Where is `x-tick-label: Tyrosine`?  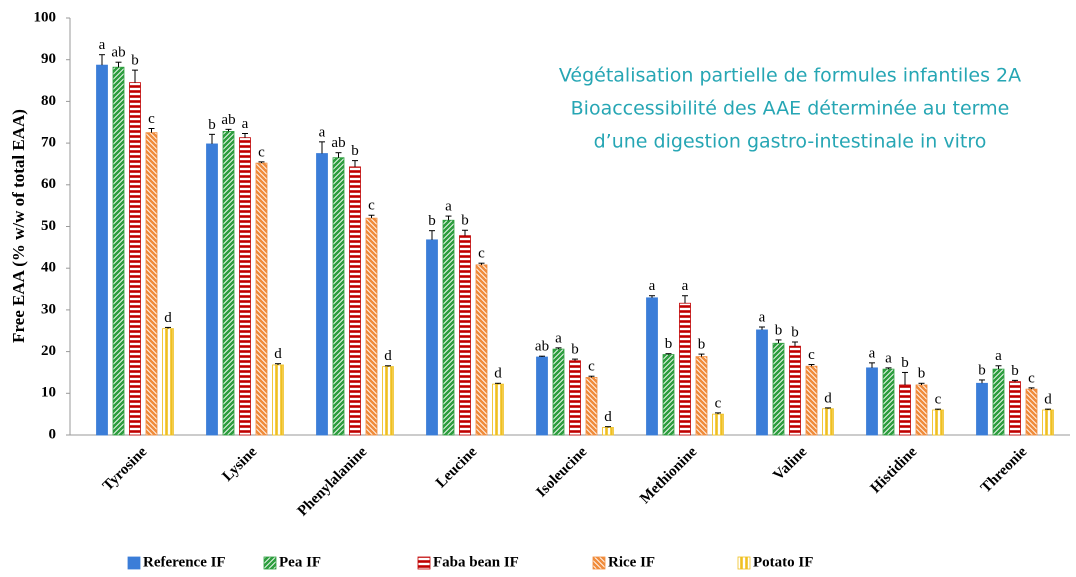 x-tick-label: Tyrosine is located at coordinates (125, 469).